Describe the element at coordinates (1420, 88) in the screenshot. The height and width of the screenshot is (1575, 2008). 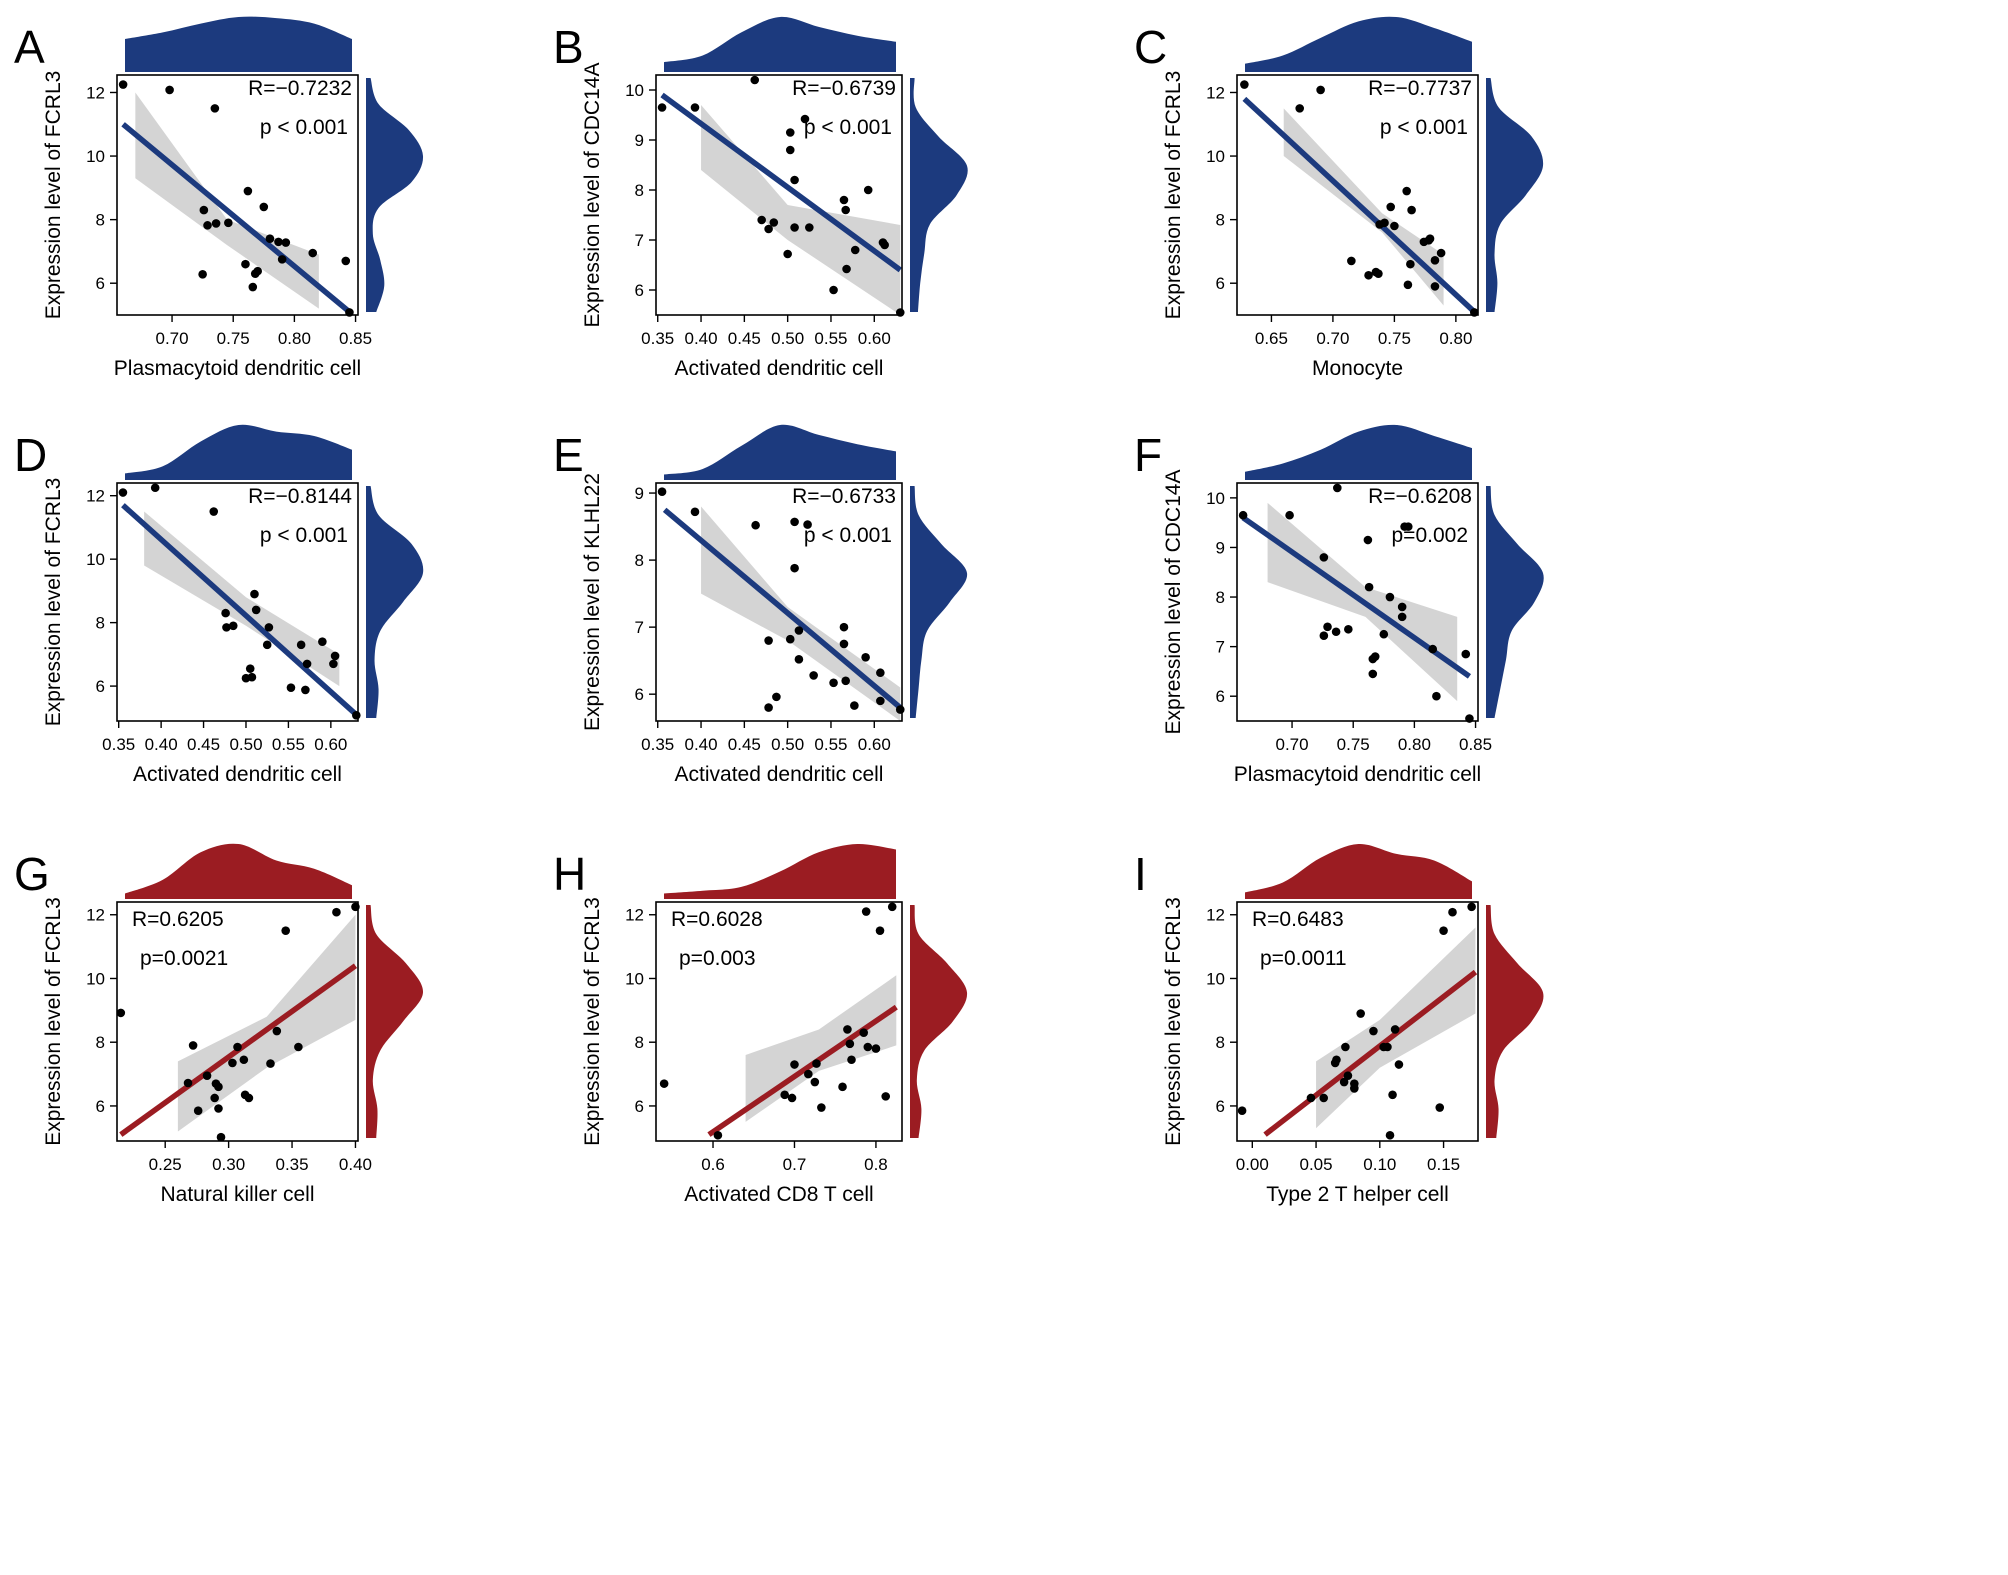
I see `correlation-label: R=−0.7737` at that location.